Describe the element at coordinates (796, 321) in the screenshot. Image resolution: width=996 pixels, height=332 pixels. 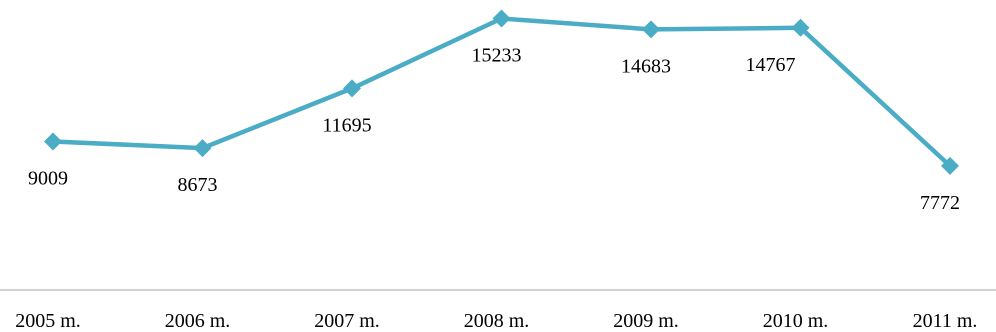
I see `x-tick-label: 2010 m.` at that location.